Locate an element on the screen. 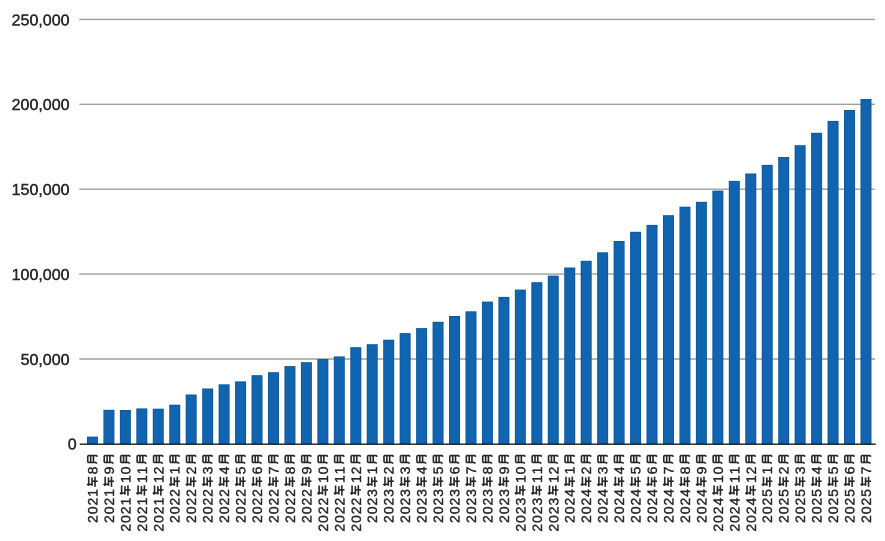 The image size is (885, 541). svg-text: 150,000 is located at coordinates (41, 190).